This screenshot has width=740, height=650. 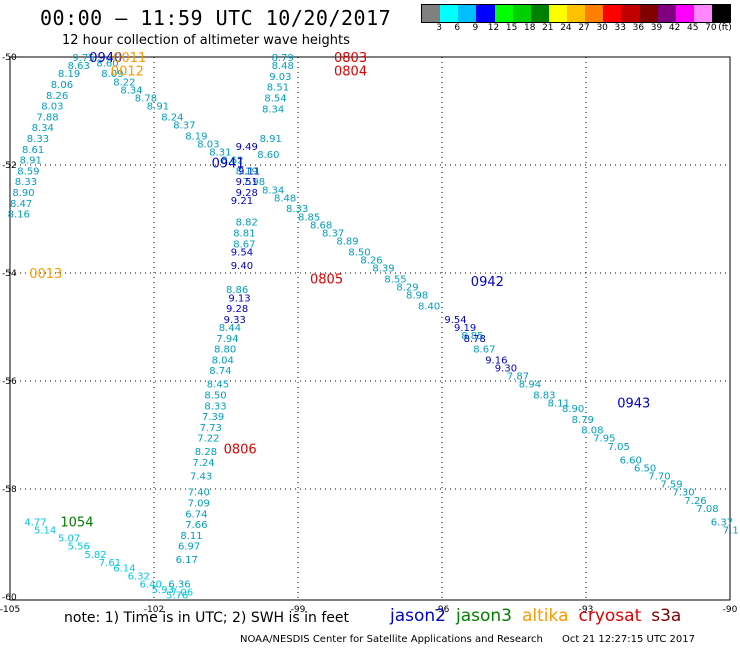 I want to click on swh-value: 6.40, so click(x=151, y=585).